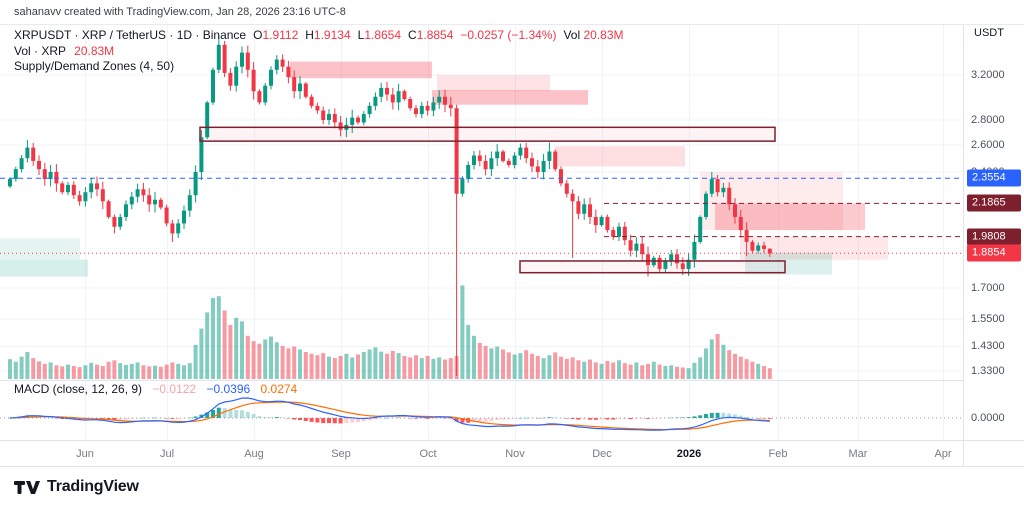  What do you see at coordinates (988, 418) in the screenshot?
I see `price-tick: 0.0000` at bounding box center [988, 418].